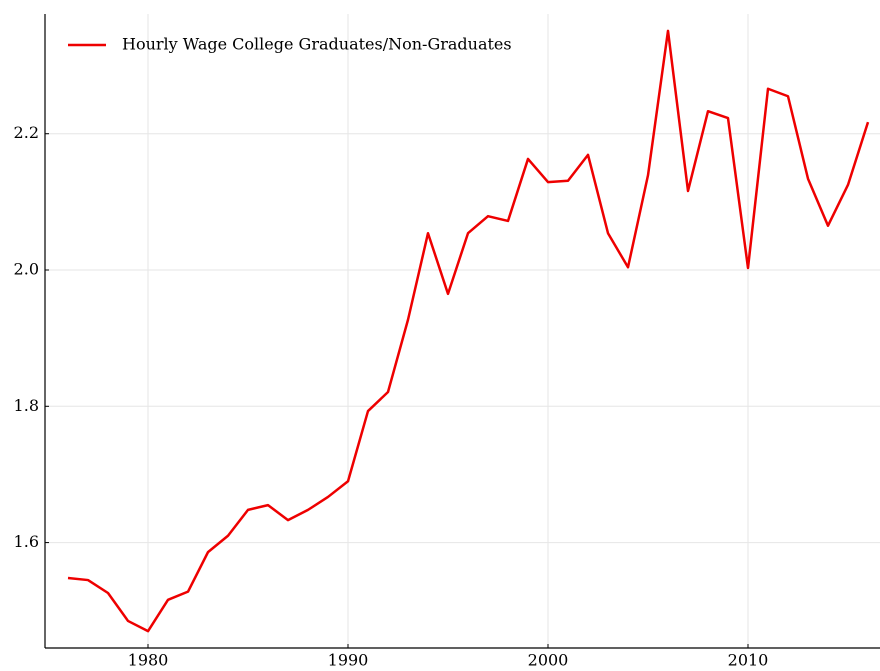  Describe the element at coordinates (26, 541) in the screenshot. I see `y-tick-label: 1.6` at that location.